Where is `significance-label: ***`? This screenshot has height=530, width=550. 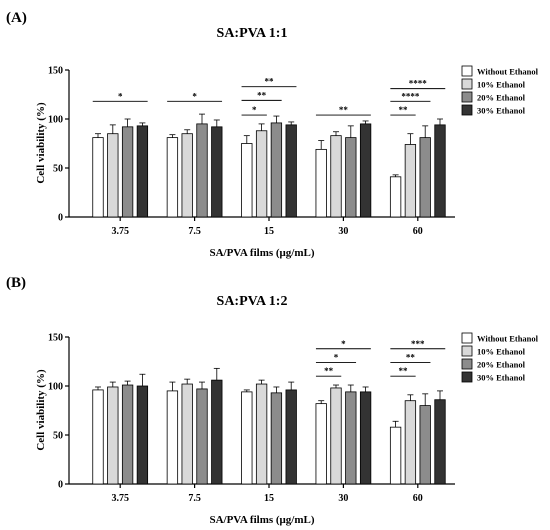 significance-label: *** is located at coordinates (418, 344).